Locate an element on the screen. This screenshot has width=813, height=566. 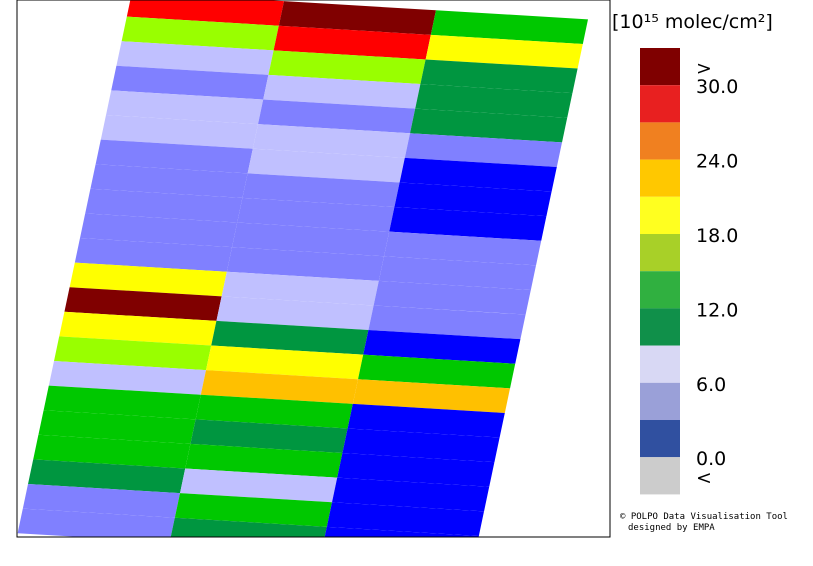
colorbar-label: 30.0 is located at coordinates (717, 87).